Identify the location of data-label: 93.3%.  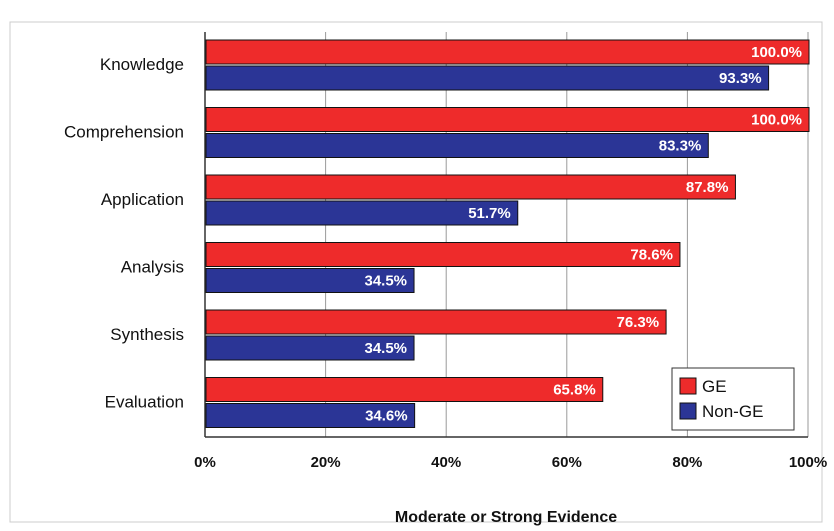
(740, 78).